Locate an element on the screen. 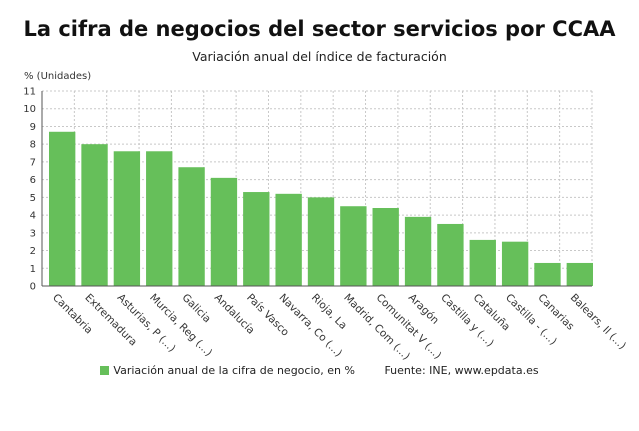 The height and width of the screenshot is (431, 639). source-note: Fuente: INE, www.epdata.es is located at coordinates (461, 370).